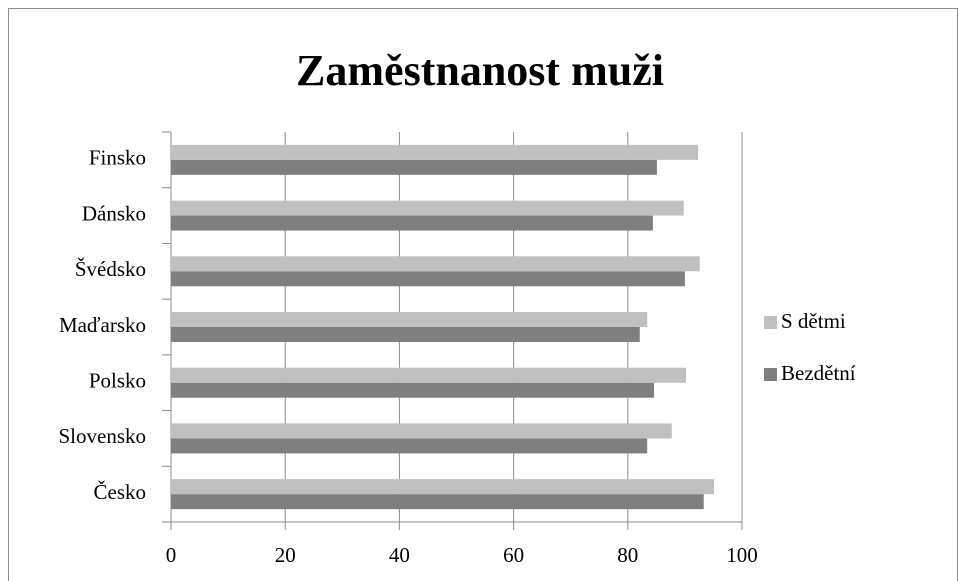 The width and height of the screenshot is (959, 581). What do you see at coordinates (399, 555) in the screenshot?
I see `x-tick-label: 40` at bounding box center [399, 555].